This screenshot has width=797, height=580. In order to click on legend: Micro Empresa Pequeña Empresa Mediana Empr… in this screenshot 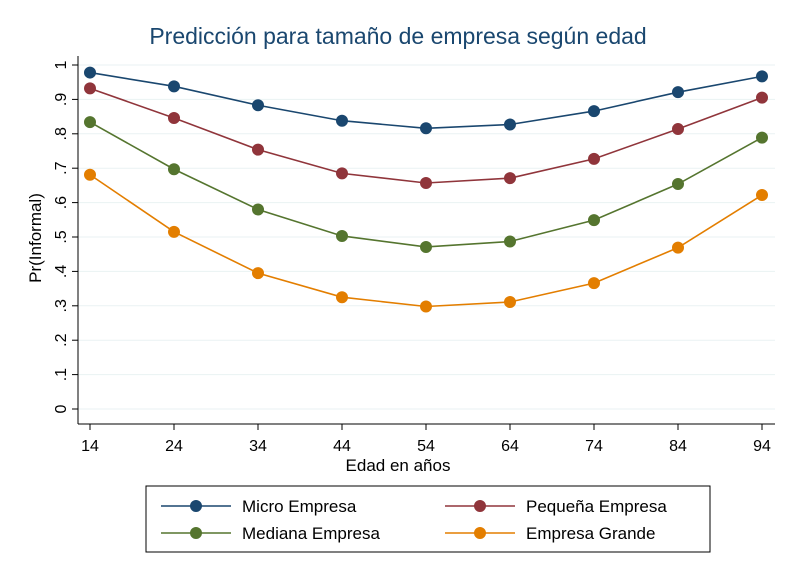, I will do `click(428, 519)`.